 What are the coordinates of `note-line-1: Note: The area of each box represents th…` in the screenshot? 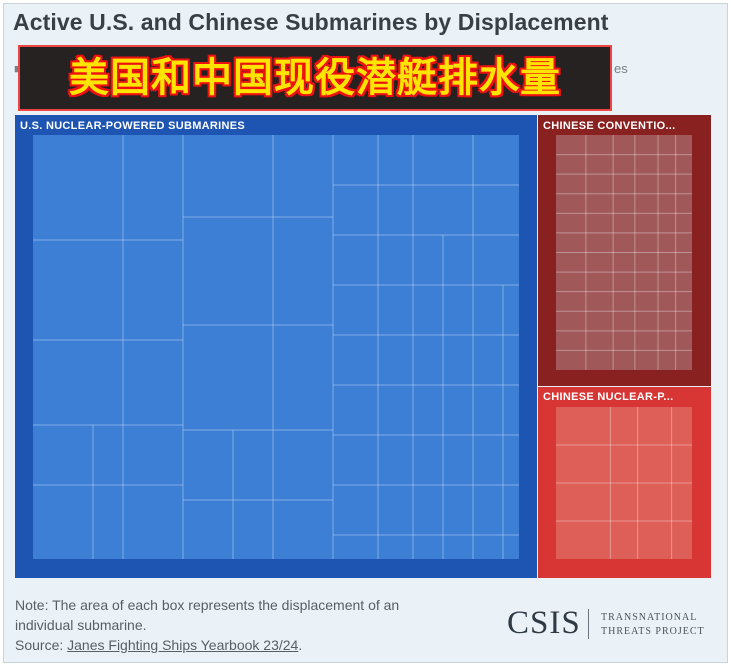 It's located at (207, 605).